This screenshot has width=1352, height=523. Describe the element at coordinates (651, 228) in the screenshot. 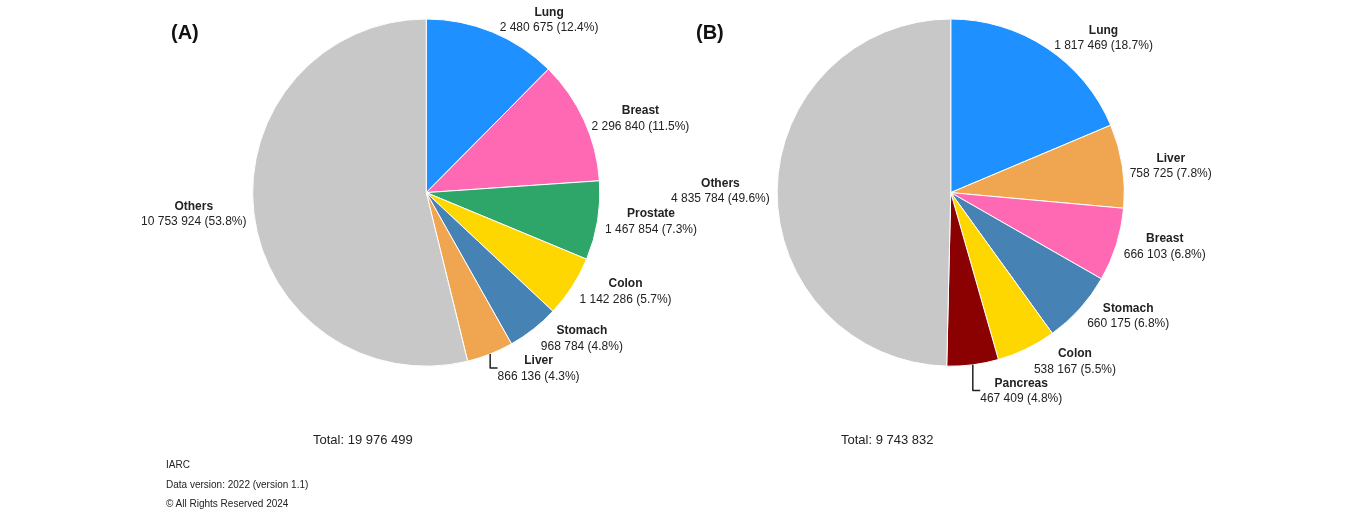

I see `data-label: 1 467 854 (7.3%)` at that location.